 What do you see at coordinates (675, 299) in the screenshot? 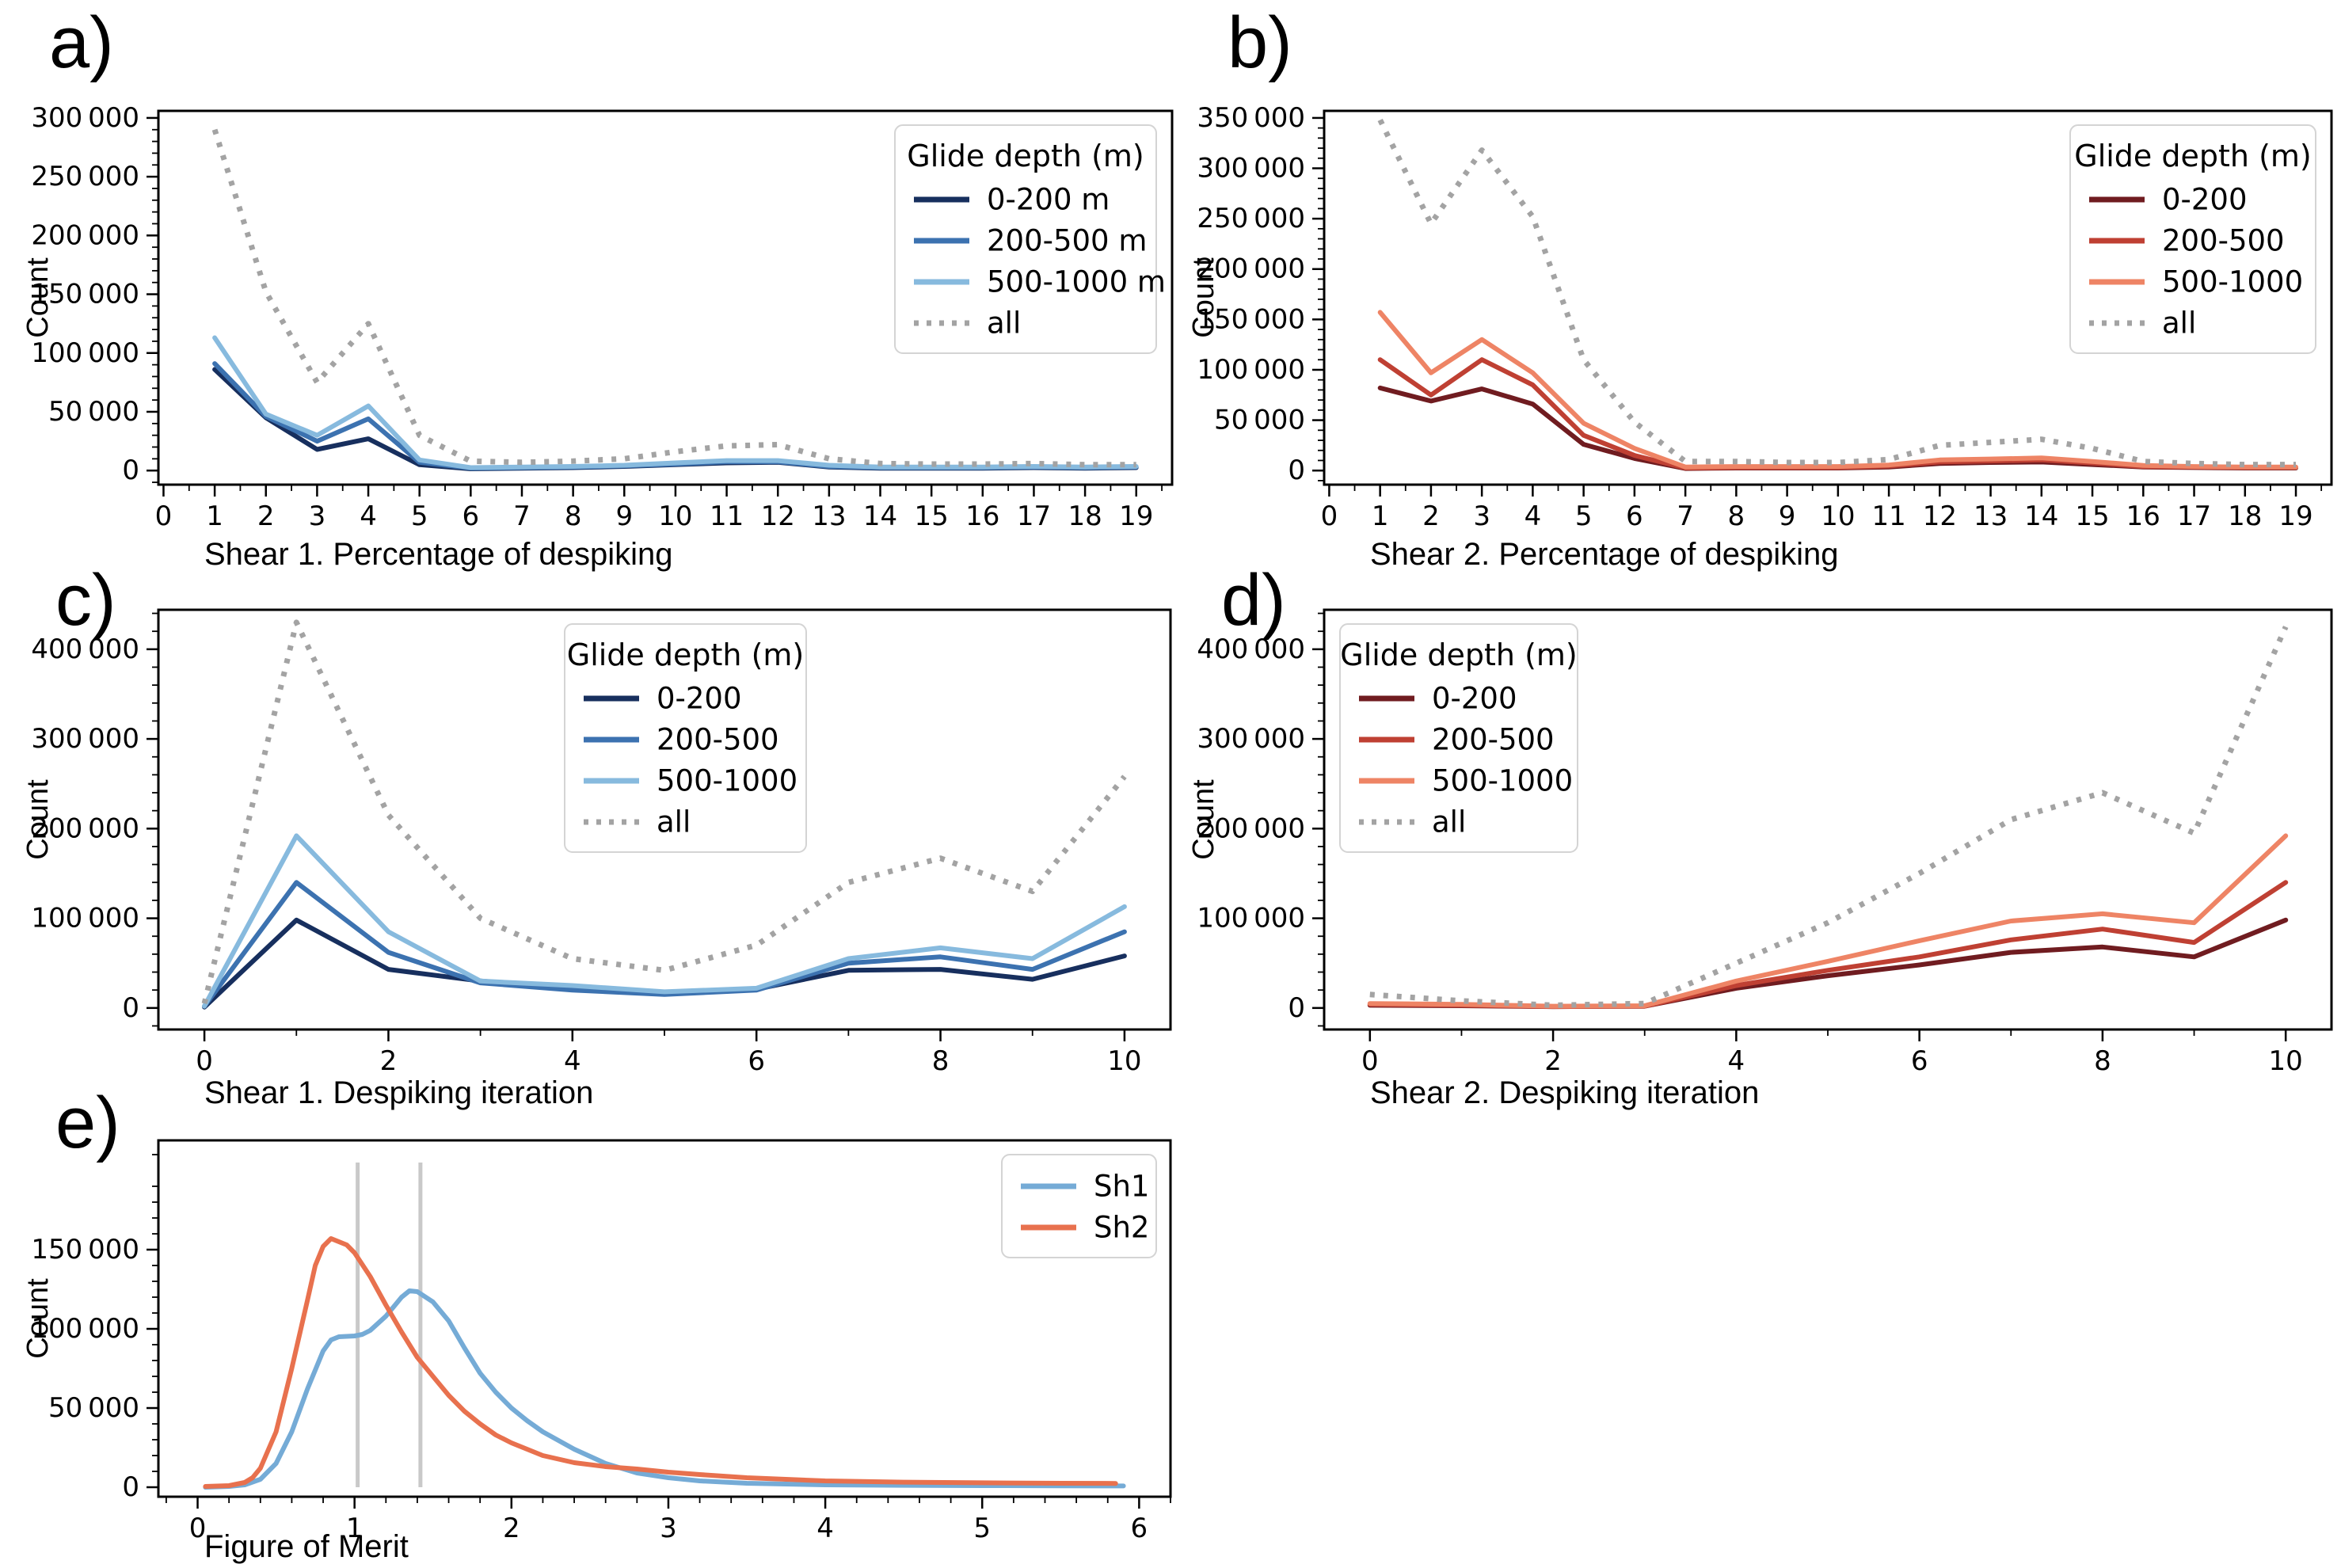
I see `plot-area-a` at bounding box center [675, 299].